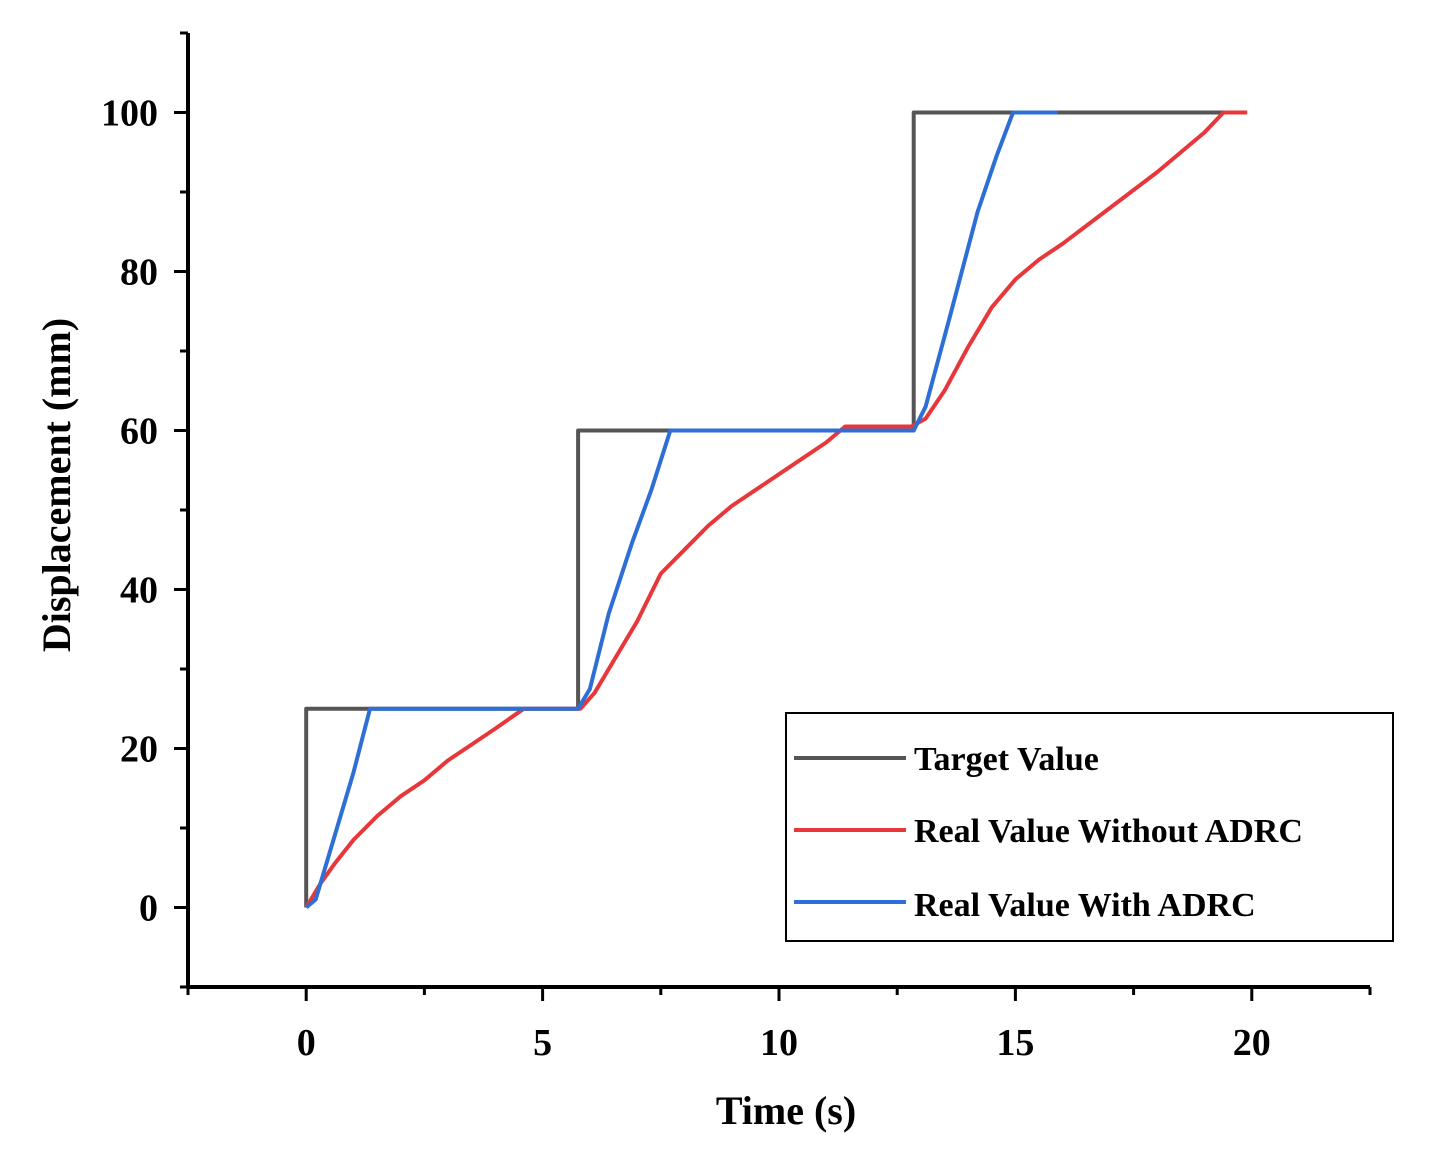 The width and height of the screenshot is (1432, 1162). Describe the element at coordinates (139, 750) in the screenshot. I see `y-tick-label: 20` at that location.